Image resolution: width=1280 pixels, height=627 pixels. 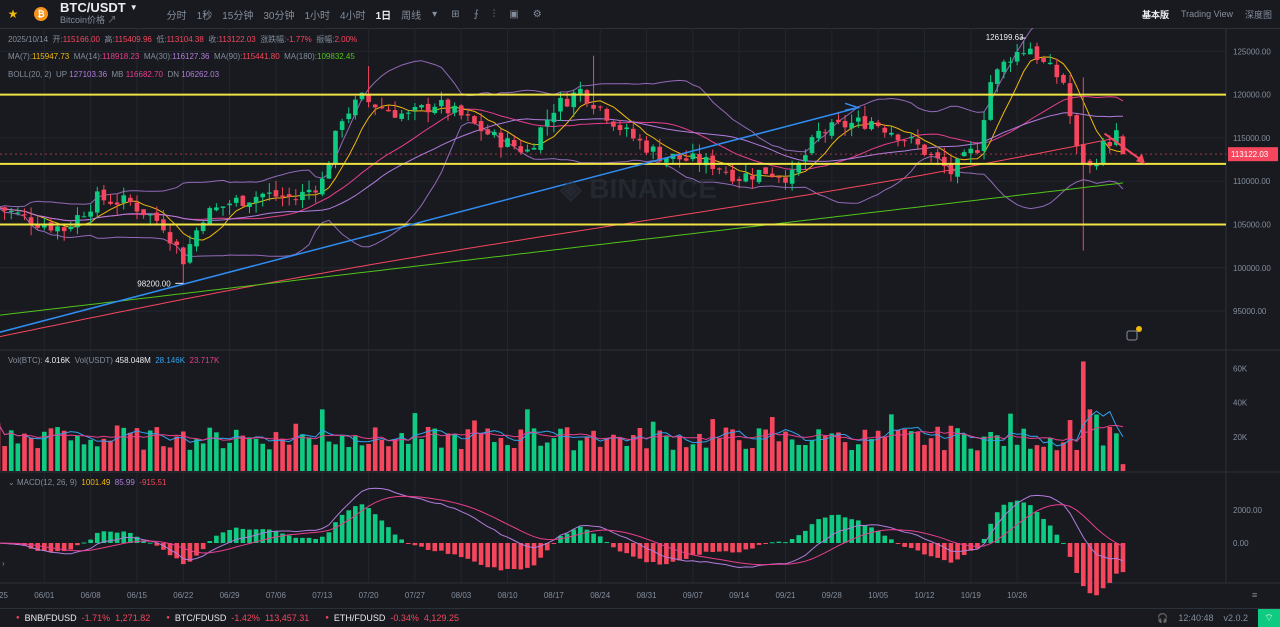 I want to click on interval-tab-1: 1秒, so click(x=205, y=14).